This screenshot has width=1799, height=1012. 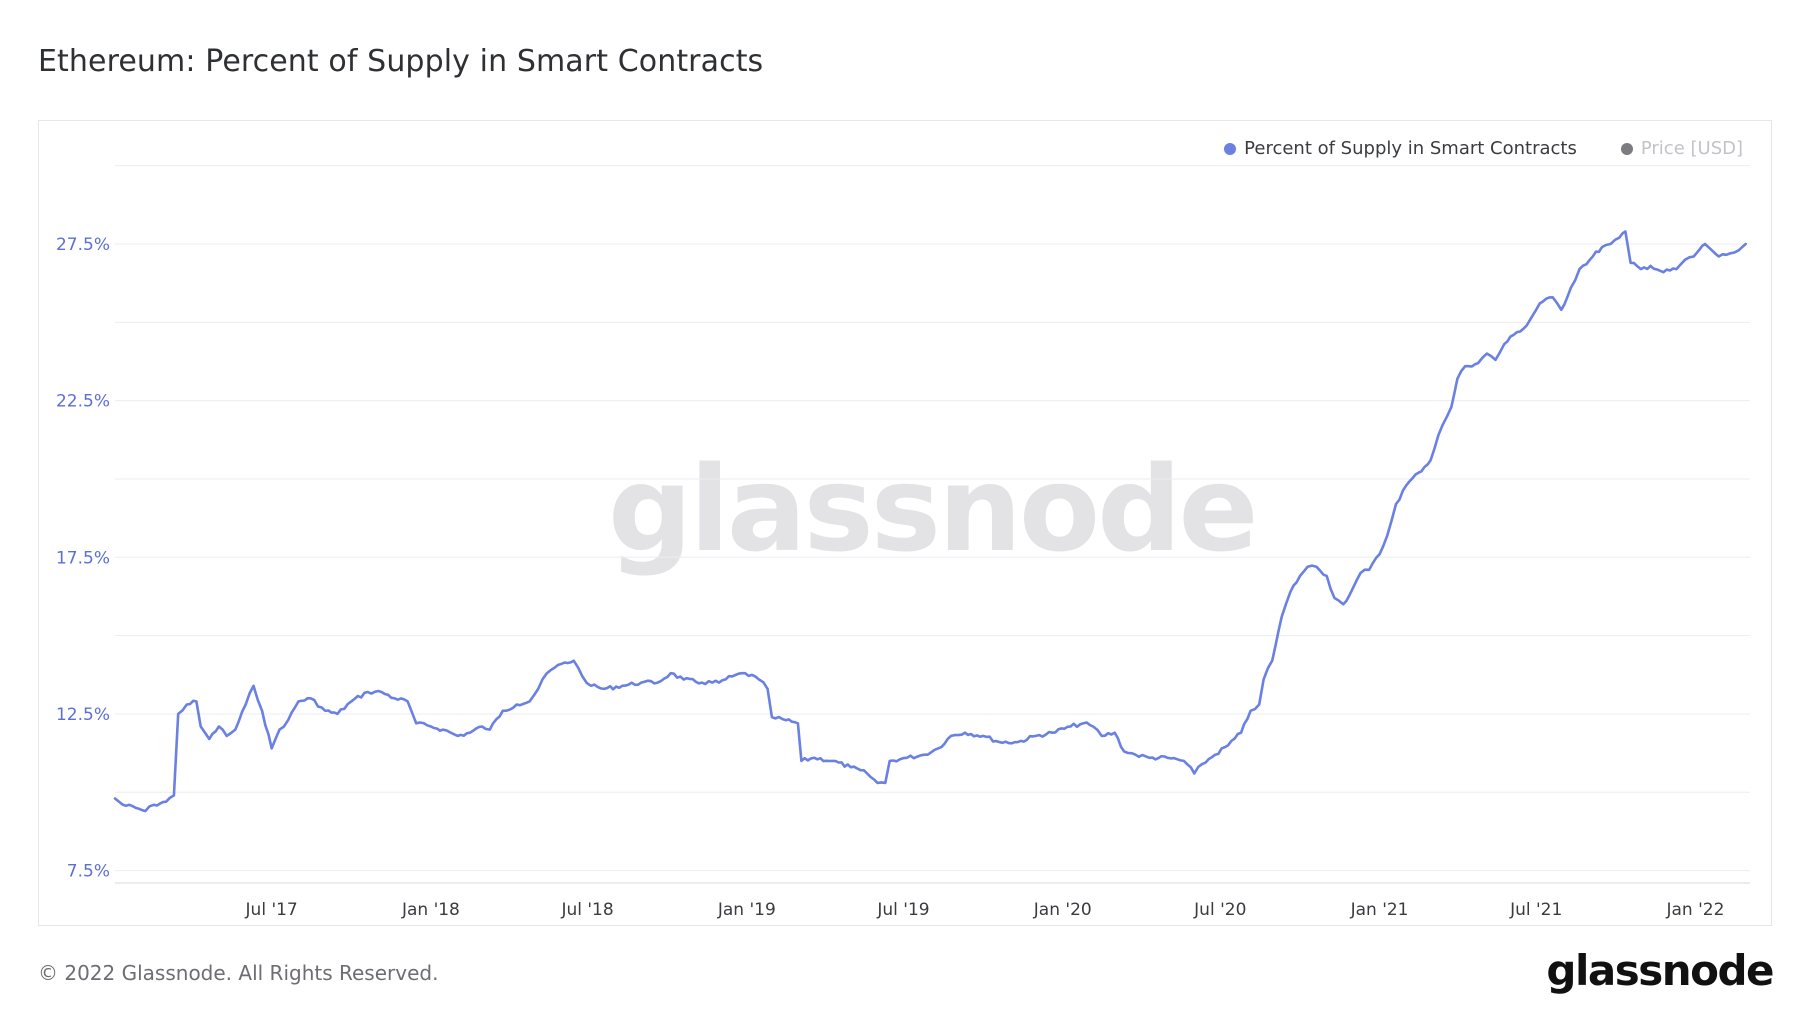 I want to click on x-tick-label: Jan '18, so click(x=430, y=910).